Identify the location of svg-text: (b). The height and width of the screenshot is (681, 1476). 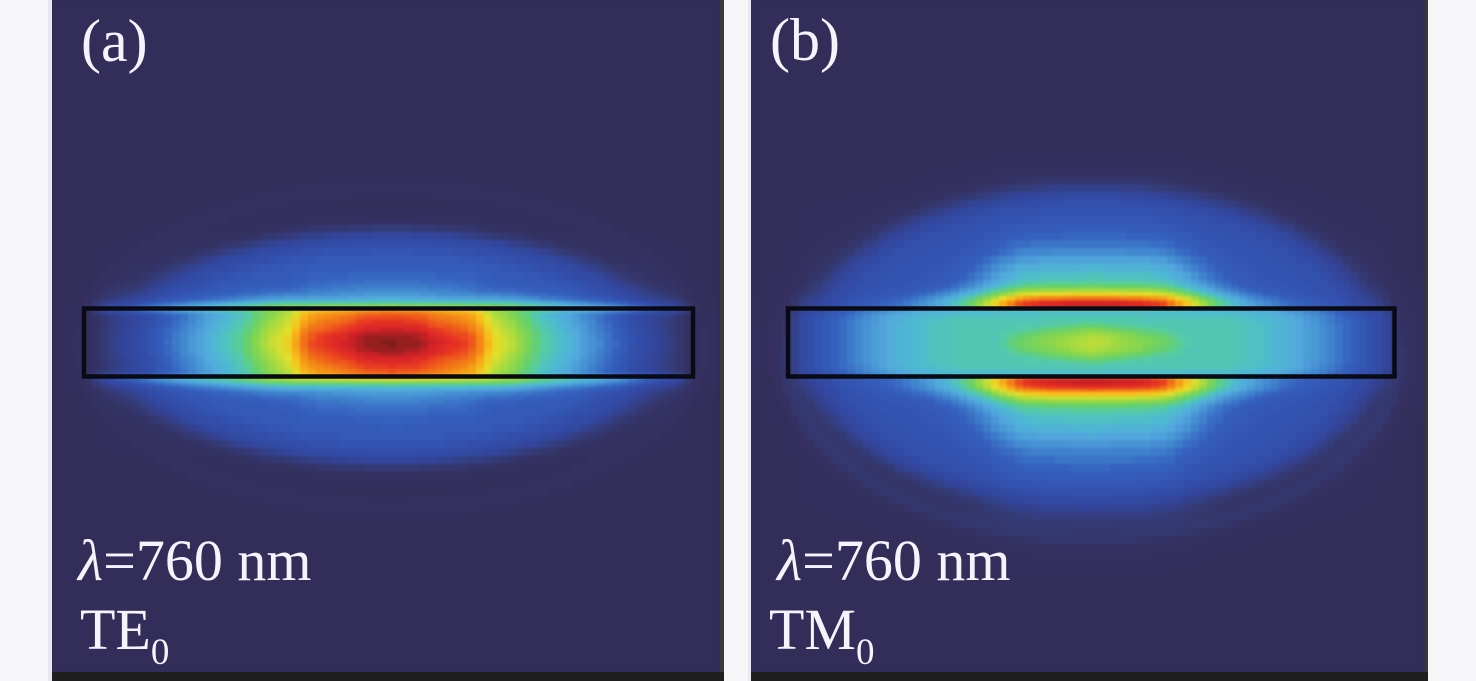
(805, 40).